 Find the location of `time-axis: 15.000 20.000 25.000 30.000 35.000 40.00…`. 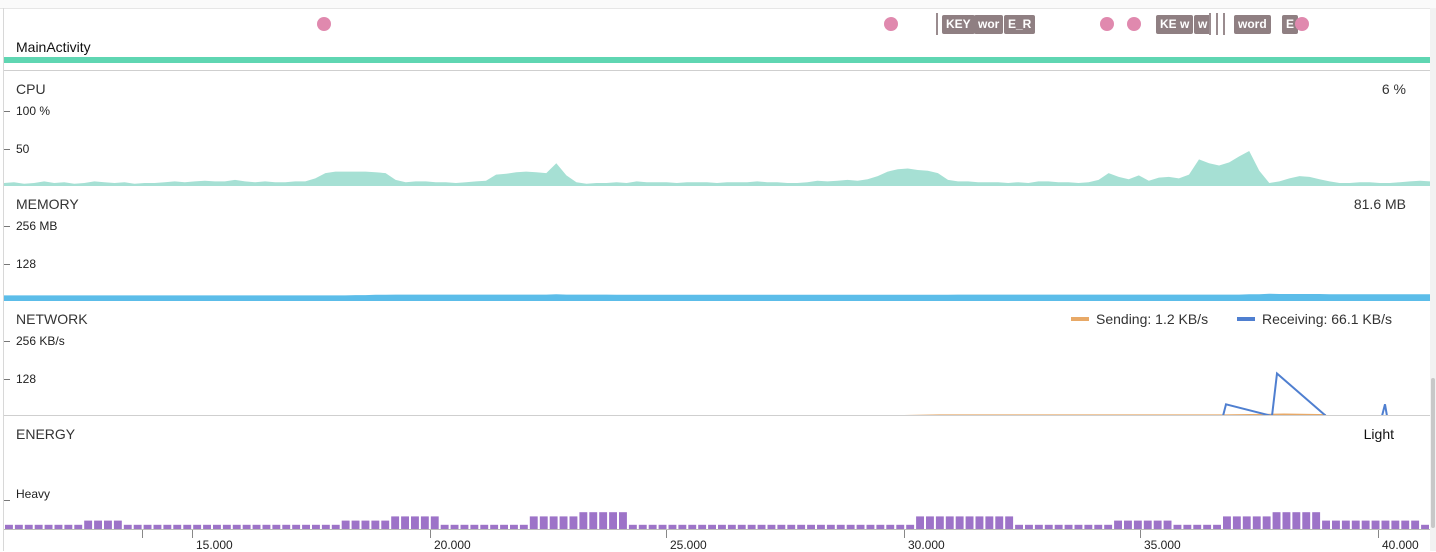

time-axis: 15.000 20.000 25.000 30.000 35.000 40.00… is located at coordinates (717, 540).